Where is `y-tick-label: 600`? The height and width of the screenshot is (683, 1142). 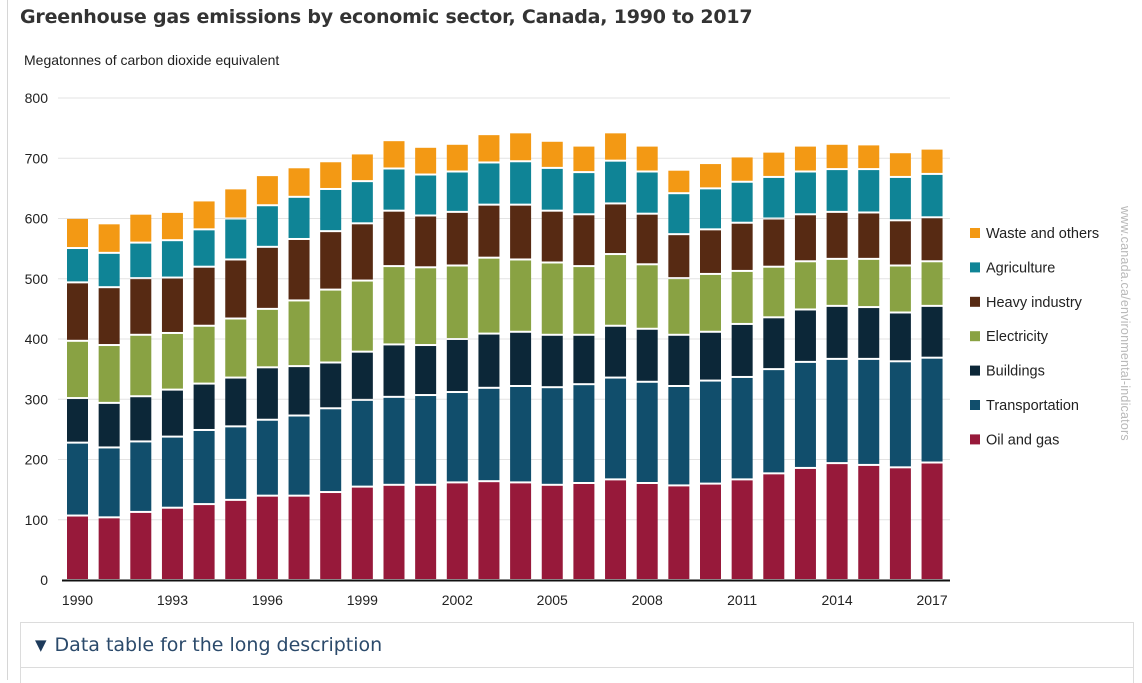
y-tick-label: 600 is located at coordinates (37, 219).